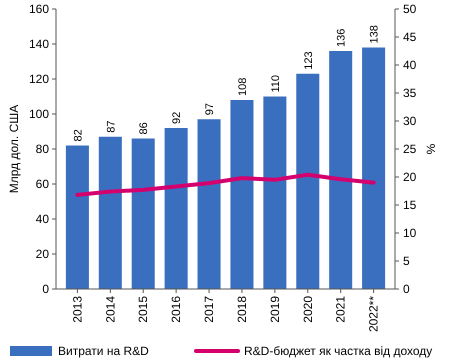  What do you see at coordinates (410, 9) in the screenshot?
I see `y2-tick-label: 50` at bounding box center [410, 9].